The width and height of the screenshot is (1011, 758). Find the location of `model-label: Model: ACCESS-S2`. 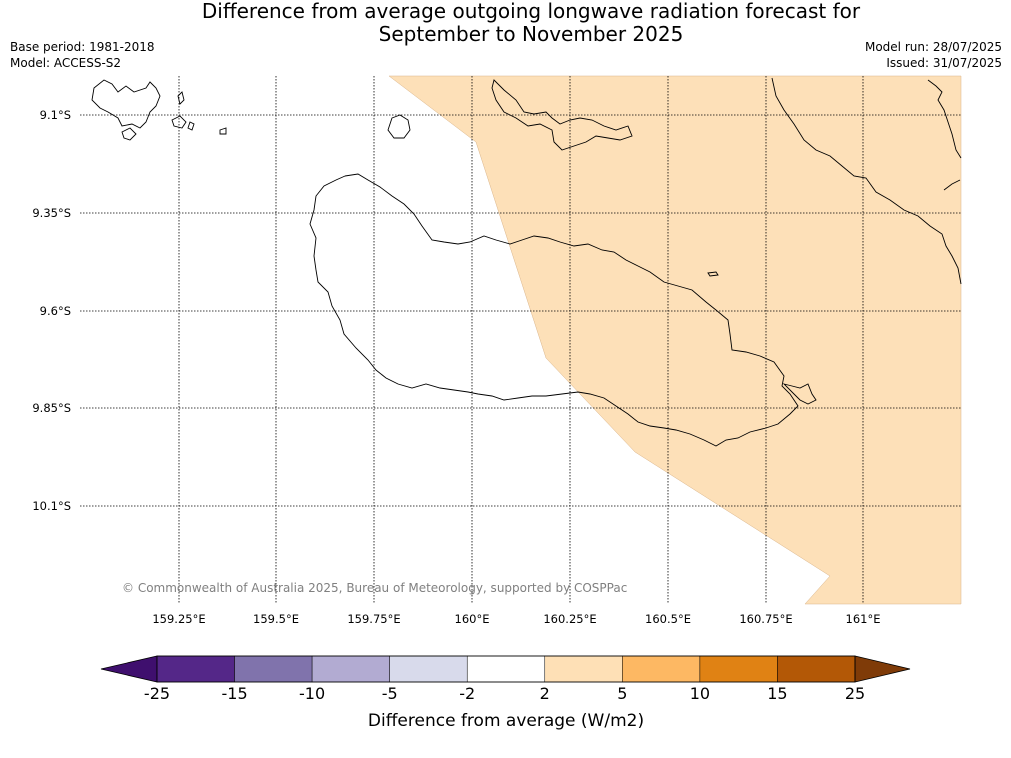

model-label: Model: ACCESS-S2 is located at coordinates (66, 63).